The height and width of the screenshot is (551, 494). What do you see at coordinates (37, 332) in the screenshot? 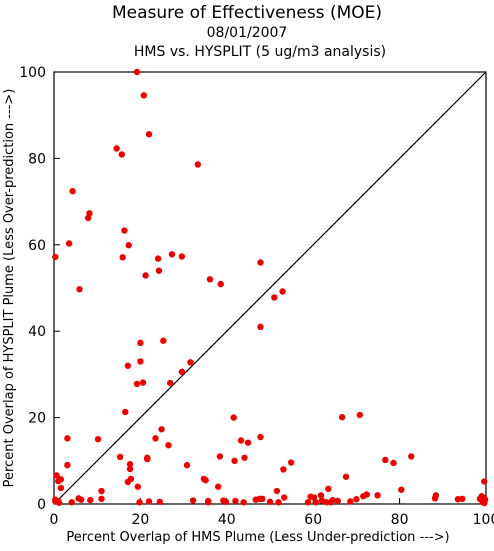
I see `y-tick-label: 40` at bounding box center [37, 332].